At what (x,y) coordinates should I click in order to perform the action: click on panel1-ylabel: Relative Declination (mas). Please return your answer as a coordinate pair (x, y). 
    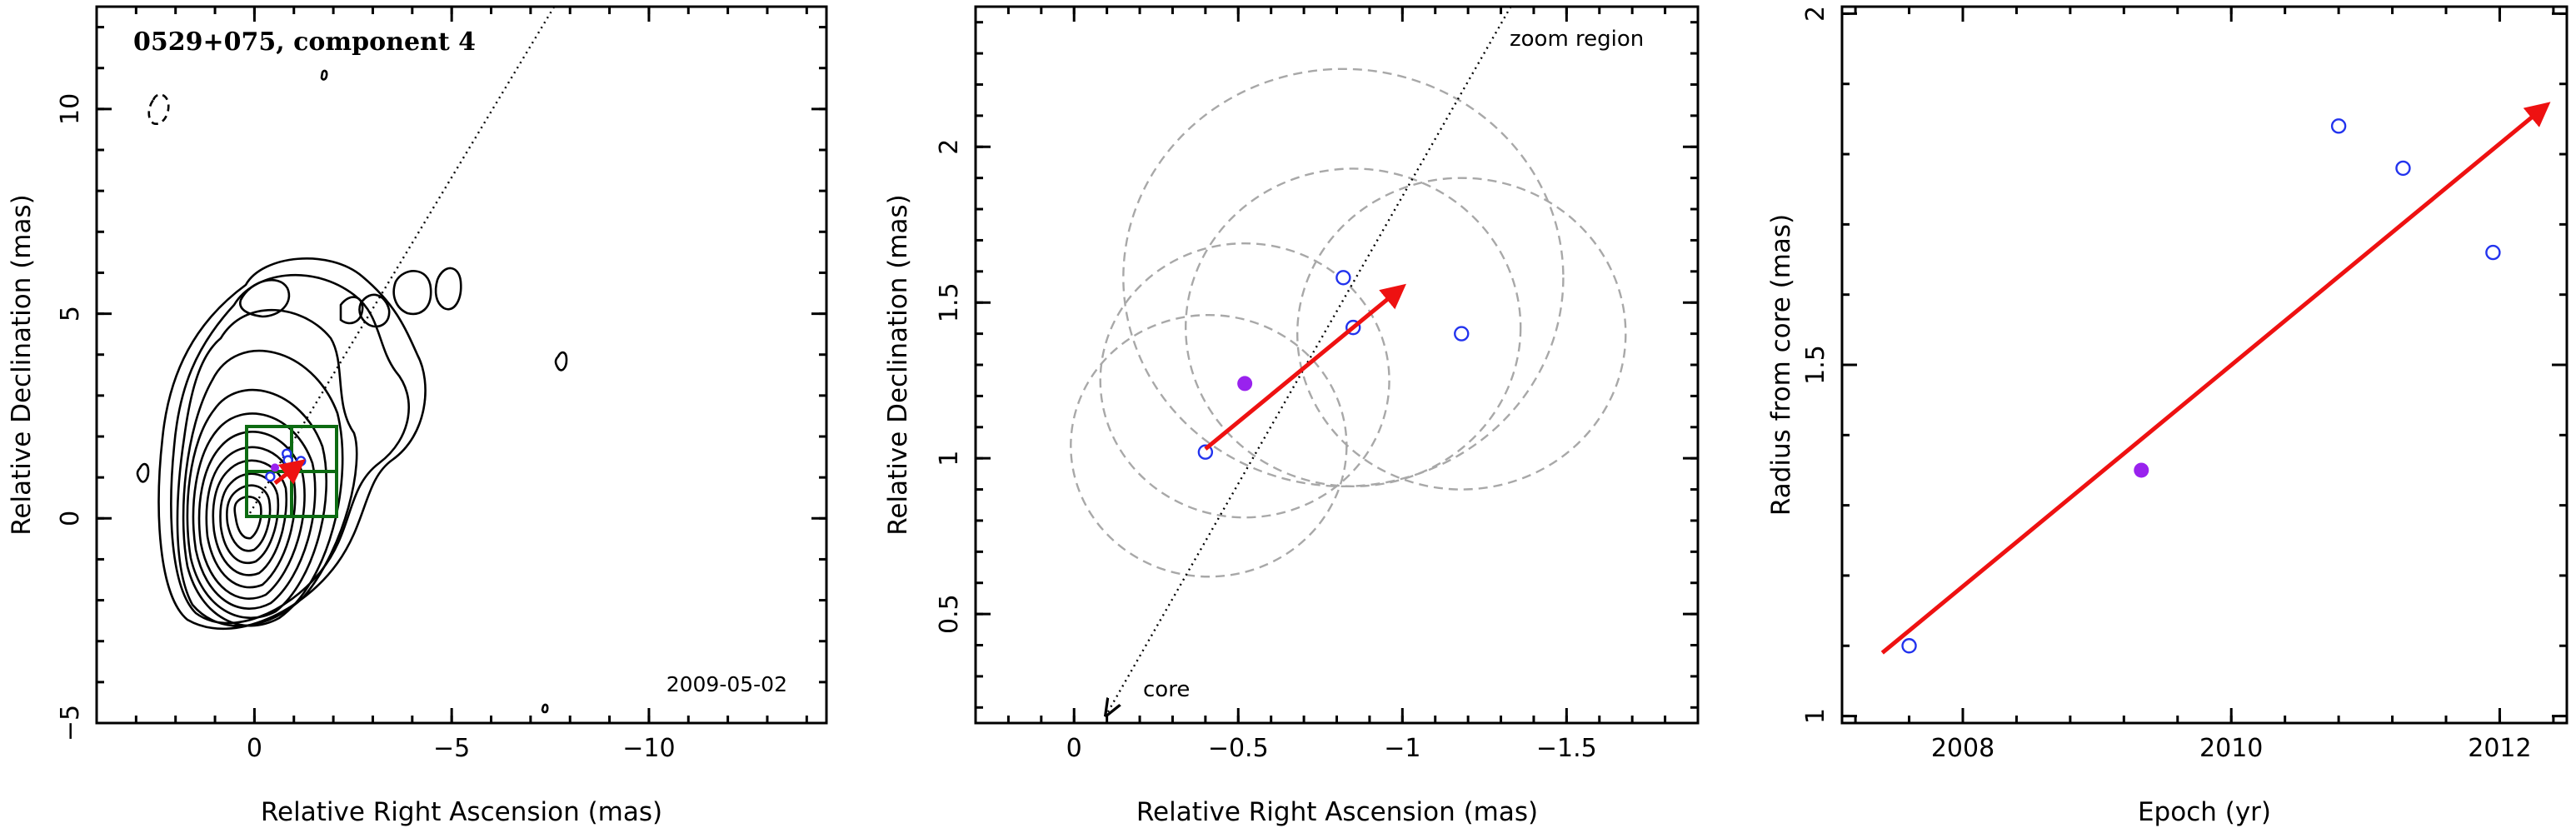
    Looking at the image, I should click on (22, 365).